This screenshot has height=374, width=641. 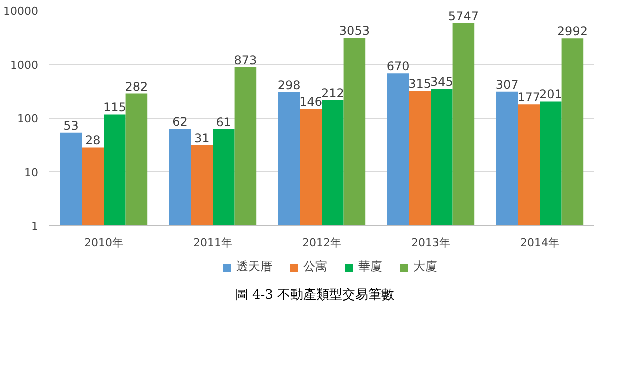 I want to click on data-label: 212, so click(x=332, y=93).